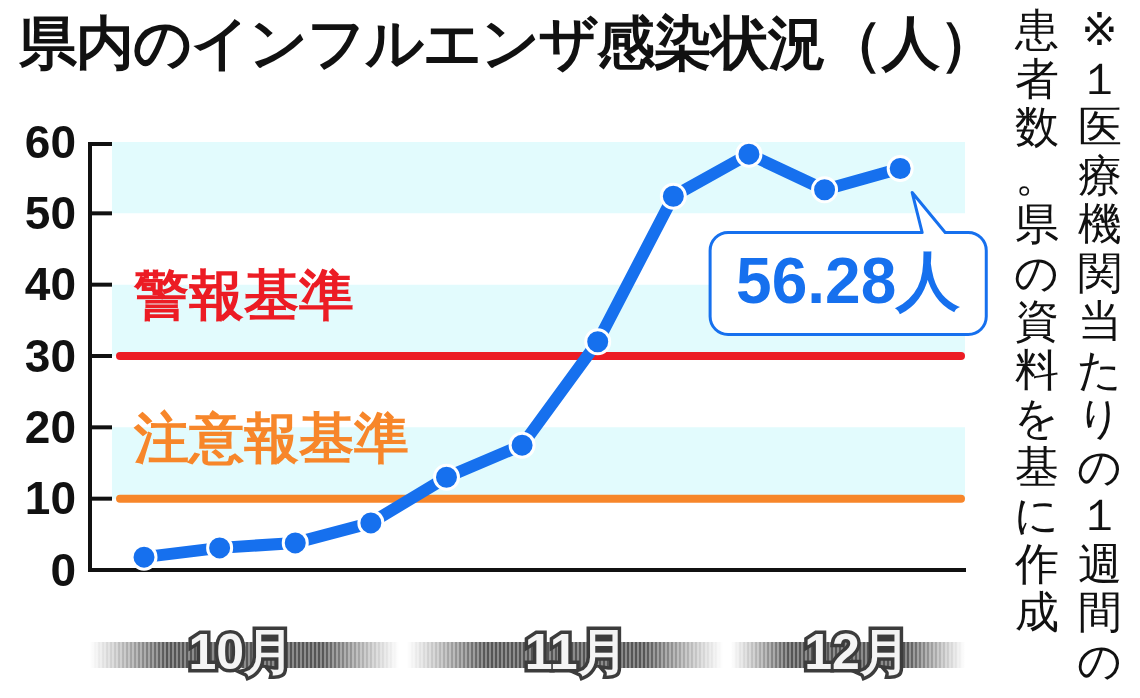 This screenshot has width=1140, height=698. Describe the element at coordinates (50, 141) in the screenshot. I see `y-tick-label: 60` at that location.